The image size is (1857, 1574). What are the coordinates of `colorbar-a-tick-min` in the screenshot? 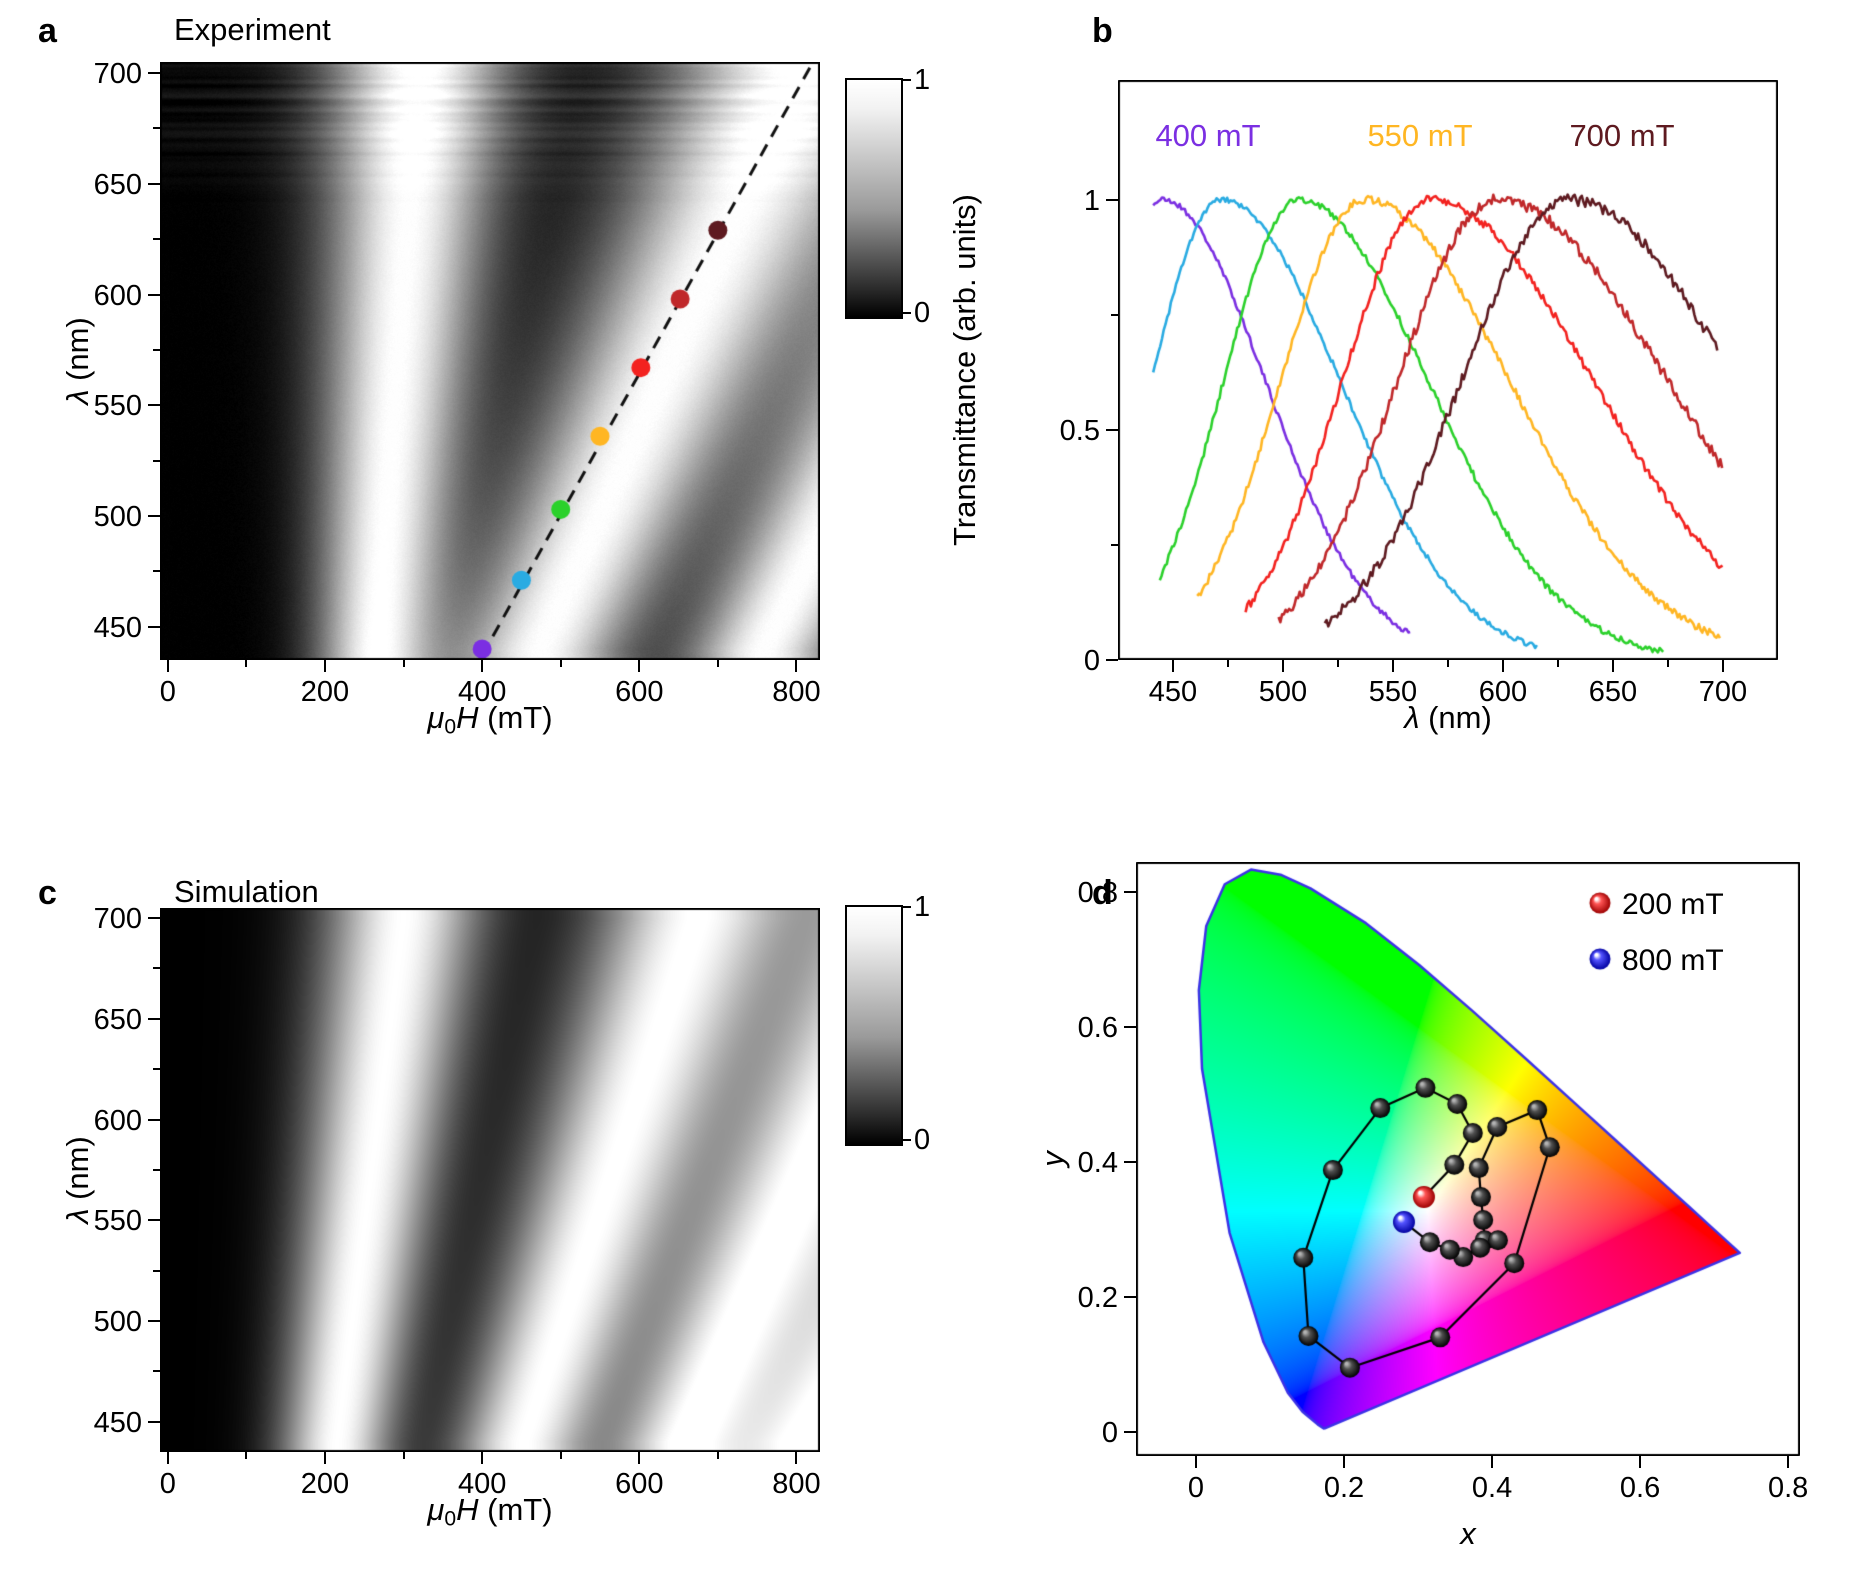 It's located at (906, 313).